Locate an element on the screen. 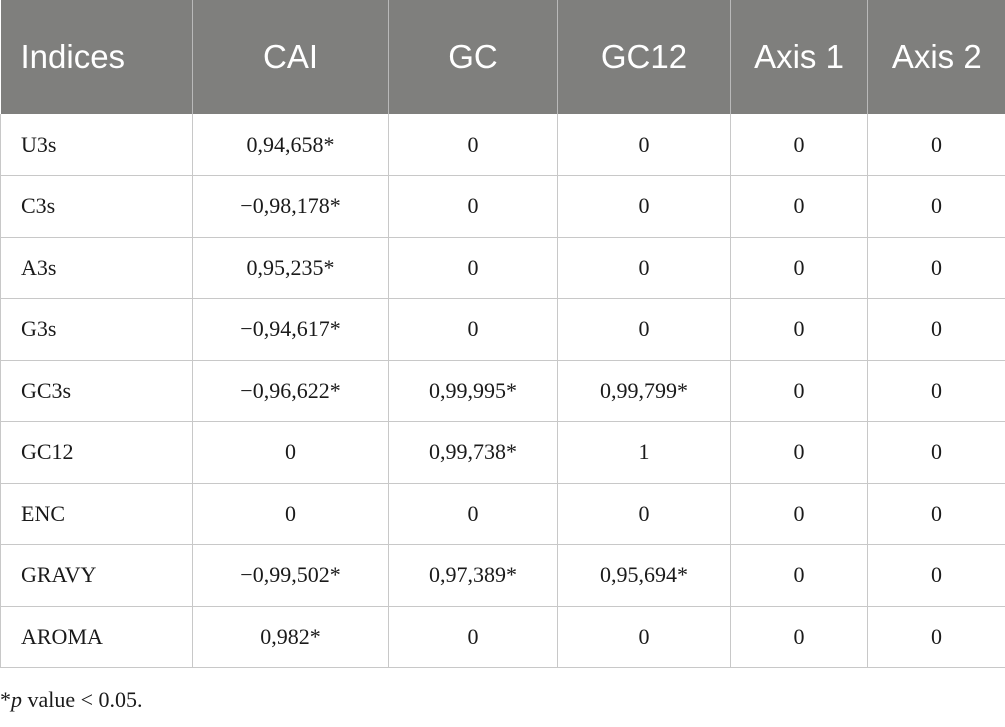 The width and height of the screenshot is (1005, 727). footnote-text: value < 0.05. is located at coordinates (82, 699).